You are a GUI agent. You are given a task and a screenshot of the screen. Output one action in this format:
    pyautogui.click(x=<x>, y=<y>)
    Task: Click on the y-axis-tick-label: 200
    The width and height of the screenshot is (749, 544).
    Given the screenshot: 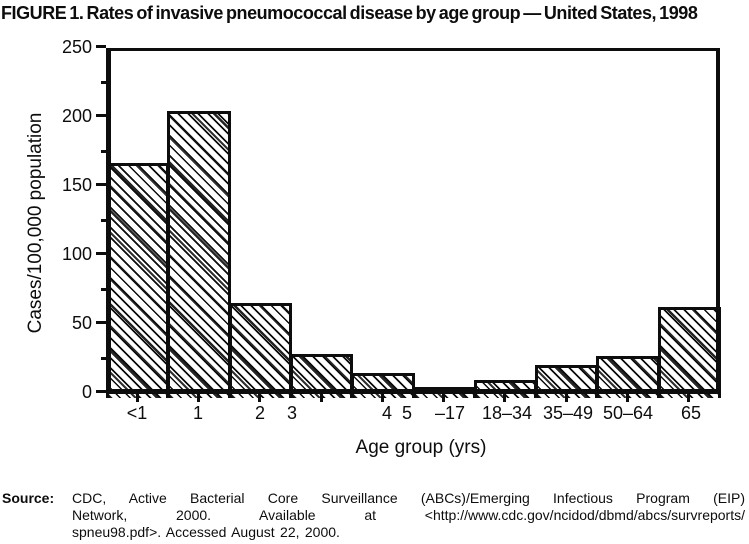 What is the action you would take?
    pyautogui.click(x=76, y=116)
    